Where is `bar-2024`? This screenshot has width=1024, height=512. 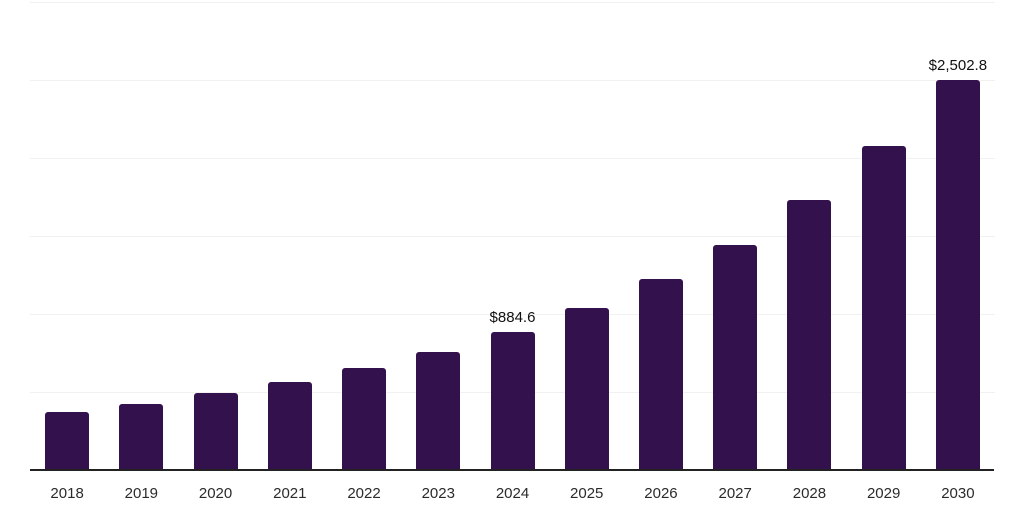 bar-2024 is located at coordinates (512, 401).